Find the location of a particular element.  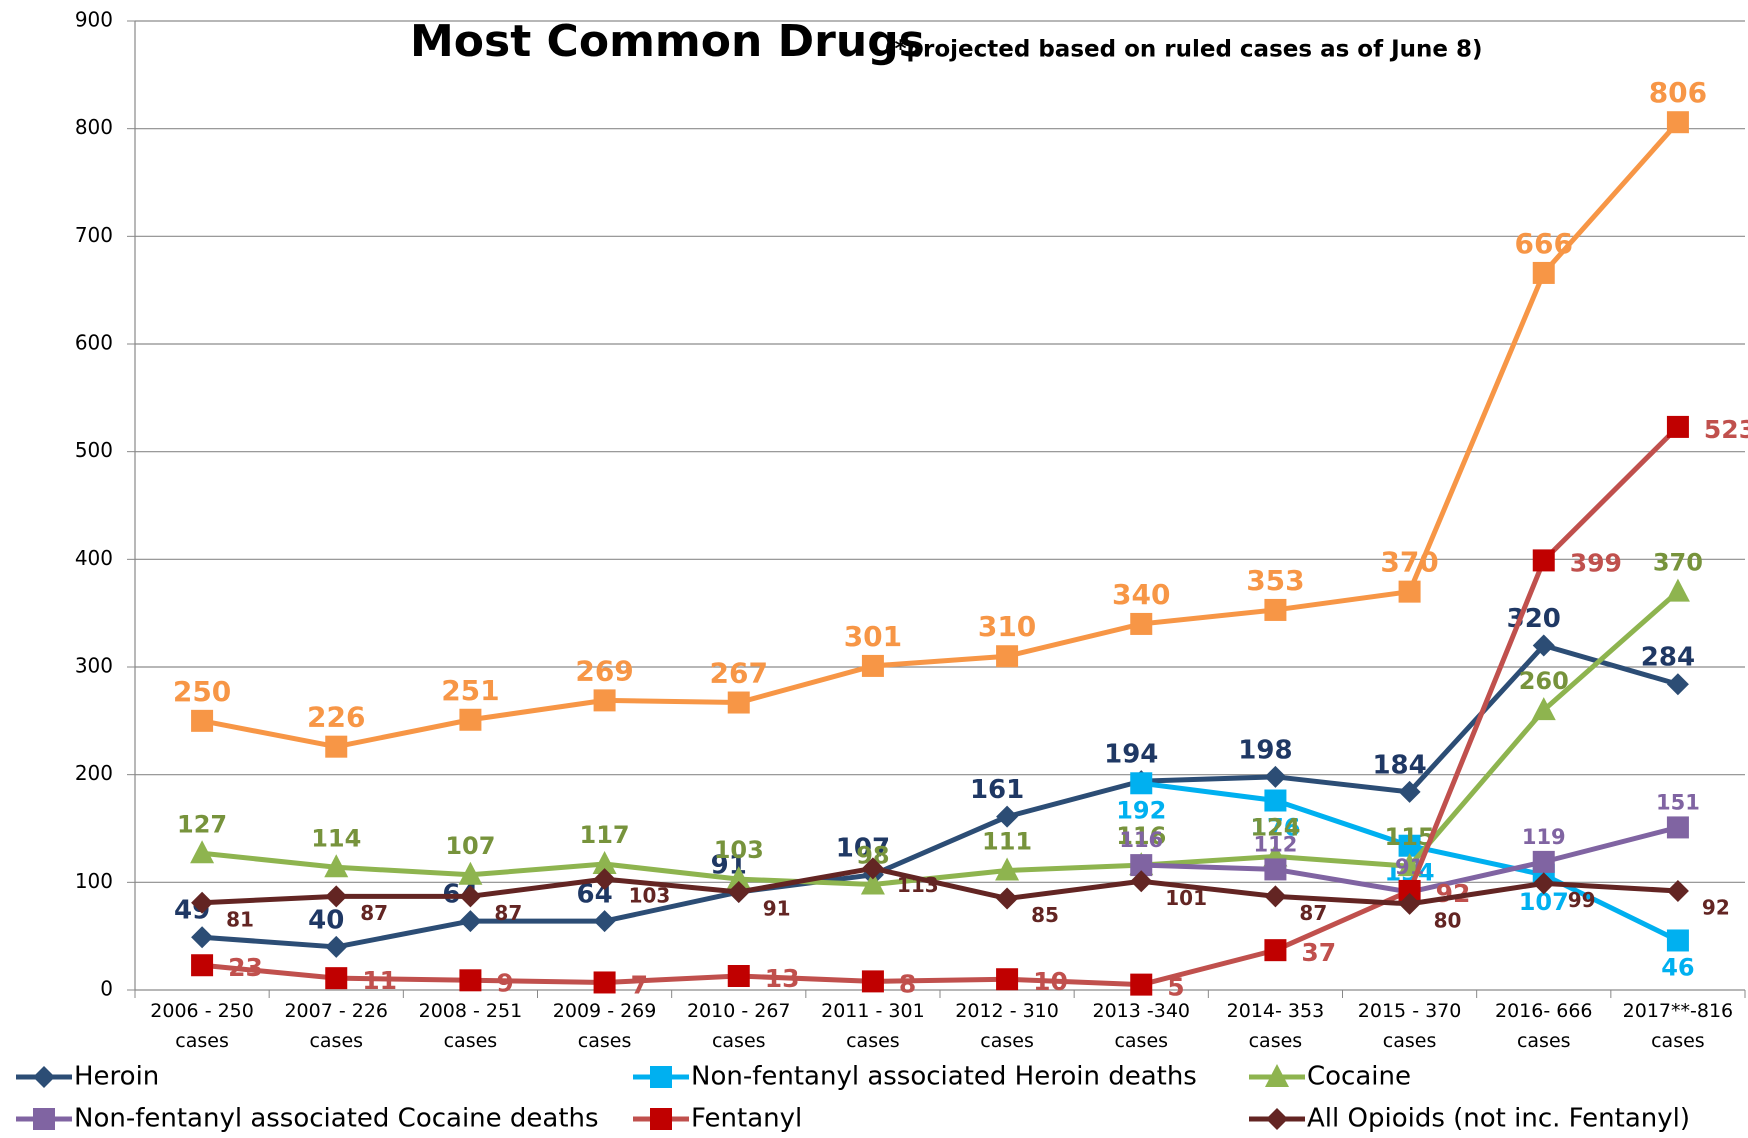

y-tick-label: 500 is located at coordinates (94, 450).